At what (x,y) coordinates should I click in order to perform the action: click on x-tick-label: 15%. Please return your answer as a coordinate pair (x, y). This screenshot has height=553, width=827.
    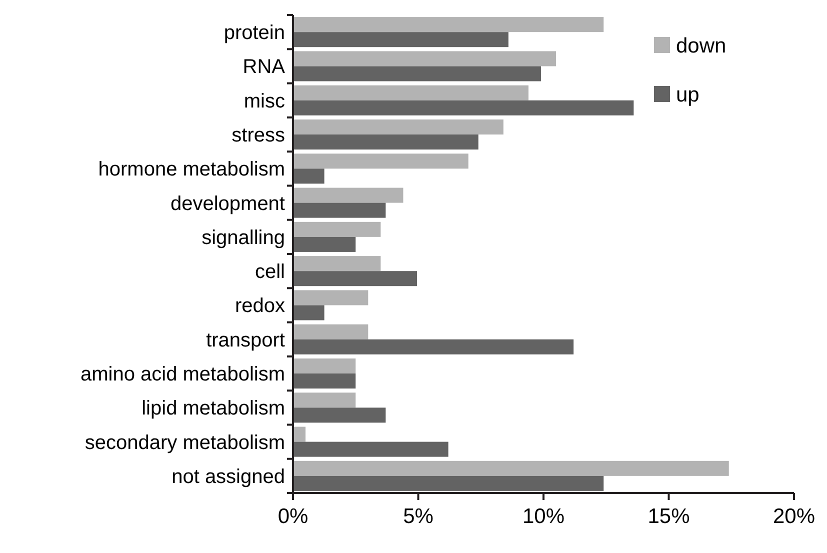
    Looking at the image, I should click on (669, 516).